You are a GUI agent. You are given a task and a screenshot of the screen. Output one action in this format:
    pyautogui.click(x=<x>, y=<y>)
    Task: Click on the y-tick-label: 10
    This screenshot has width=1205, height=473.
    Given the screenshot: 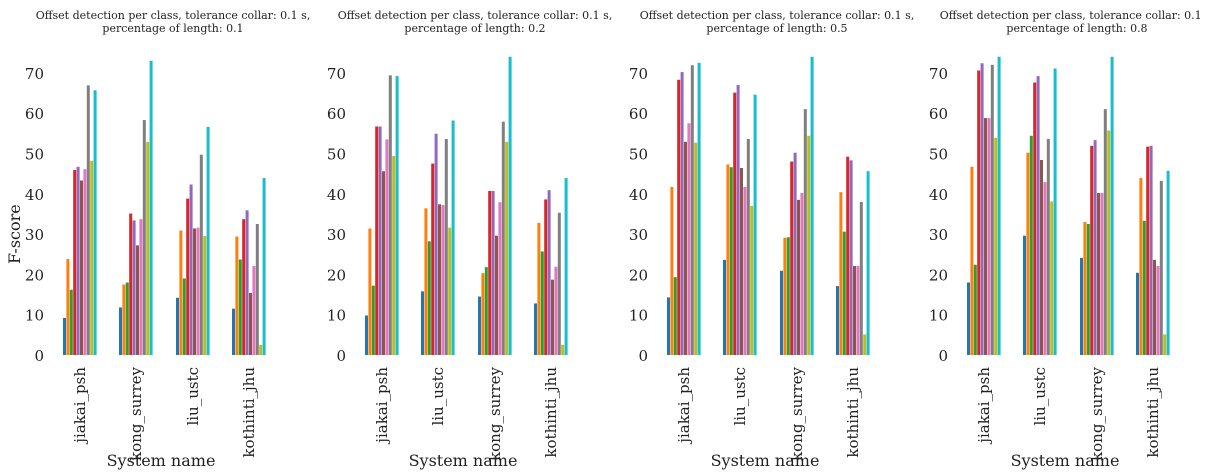 What is the action you would take?
    pyautogui.click(x=336, y=316)
    